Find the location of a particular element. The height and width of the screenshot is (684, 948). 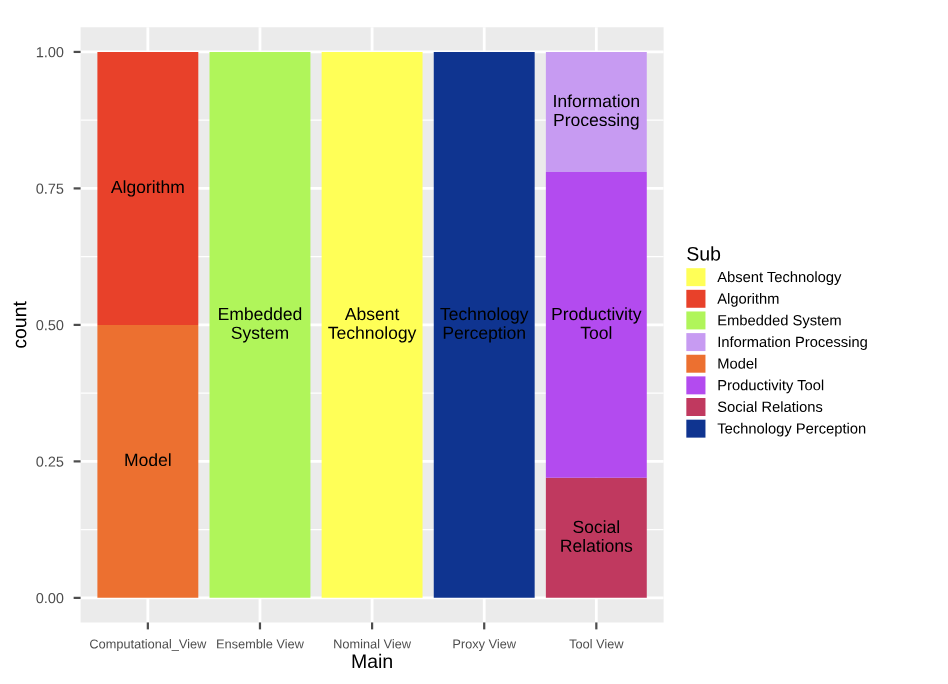

legend-title: Sub is located at coordinates (704, 253).